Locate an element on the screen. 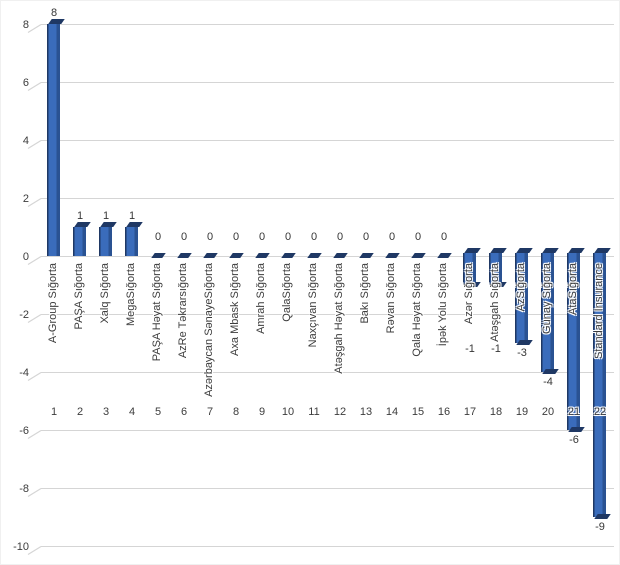  category-index-label: 6 is located at coordinates (184, 412).